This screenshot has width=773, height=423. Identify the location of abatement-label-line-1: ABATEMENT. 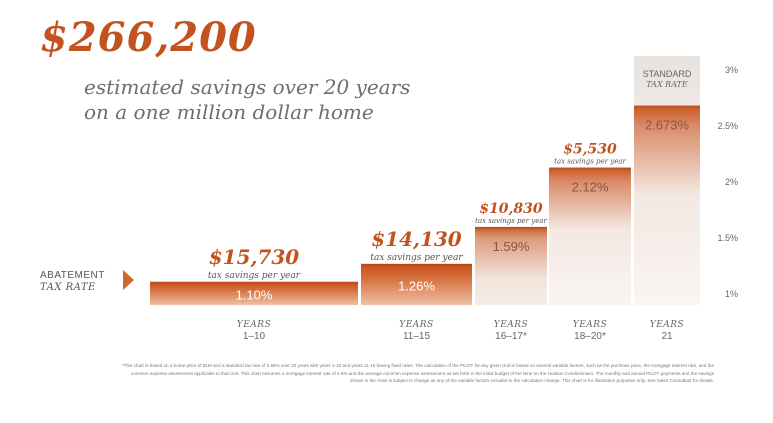
(72, 275).